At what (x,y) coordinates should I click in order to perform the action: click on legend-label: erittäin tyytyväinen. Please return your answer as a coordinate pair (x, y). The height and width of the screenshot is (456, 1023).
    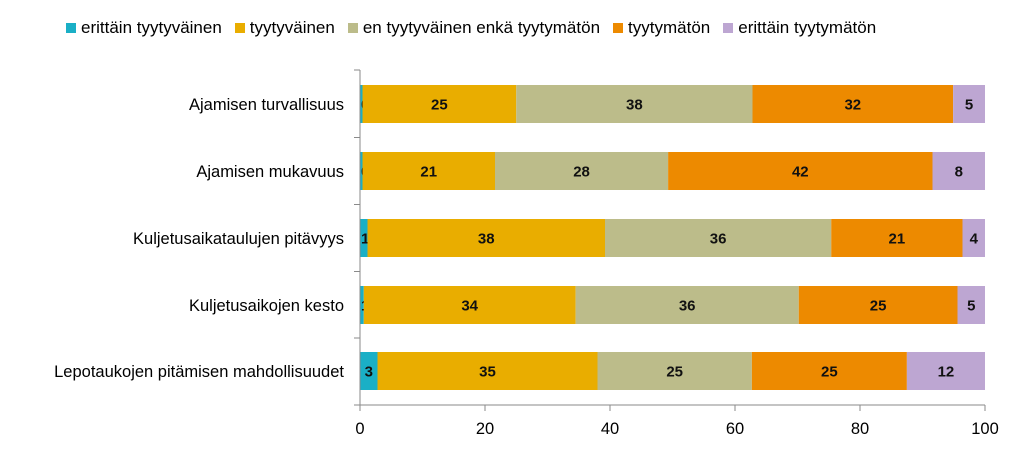
    Looking at the image, I should click on (151, 27).